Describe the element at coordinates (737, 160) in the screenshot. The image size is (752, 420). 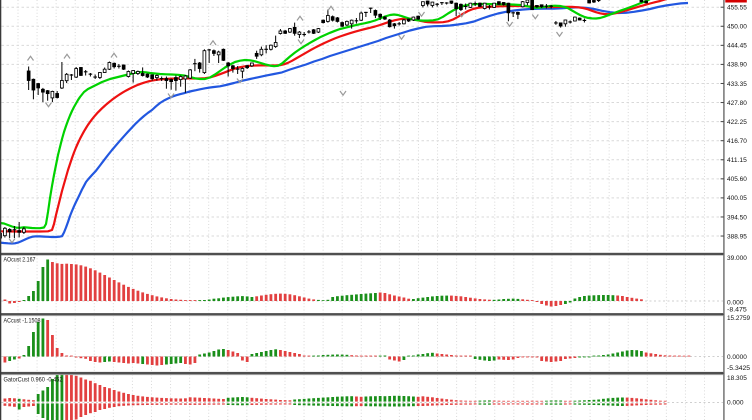
I see `svg-text: 411.15` at that location.